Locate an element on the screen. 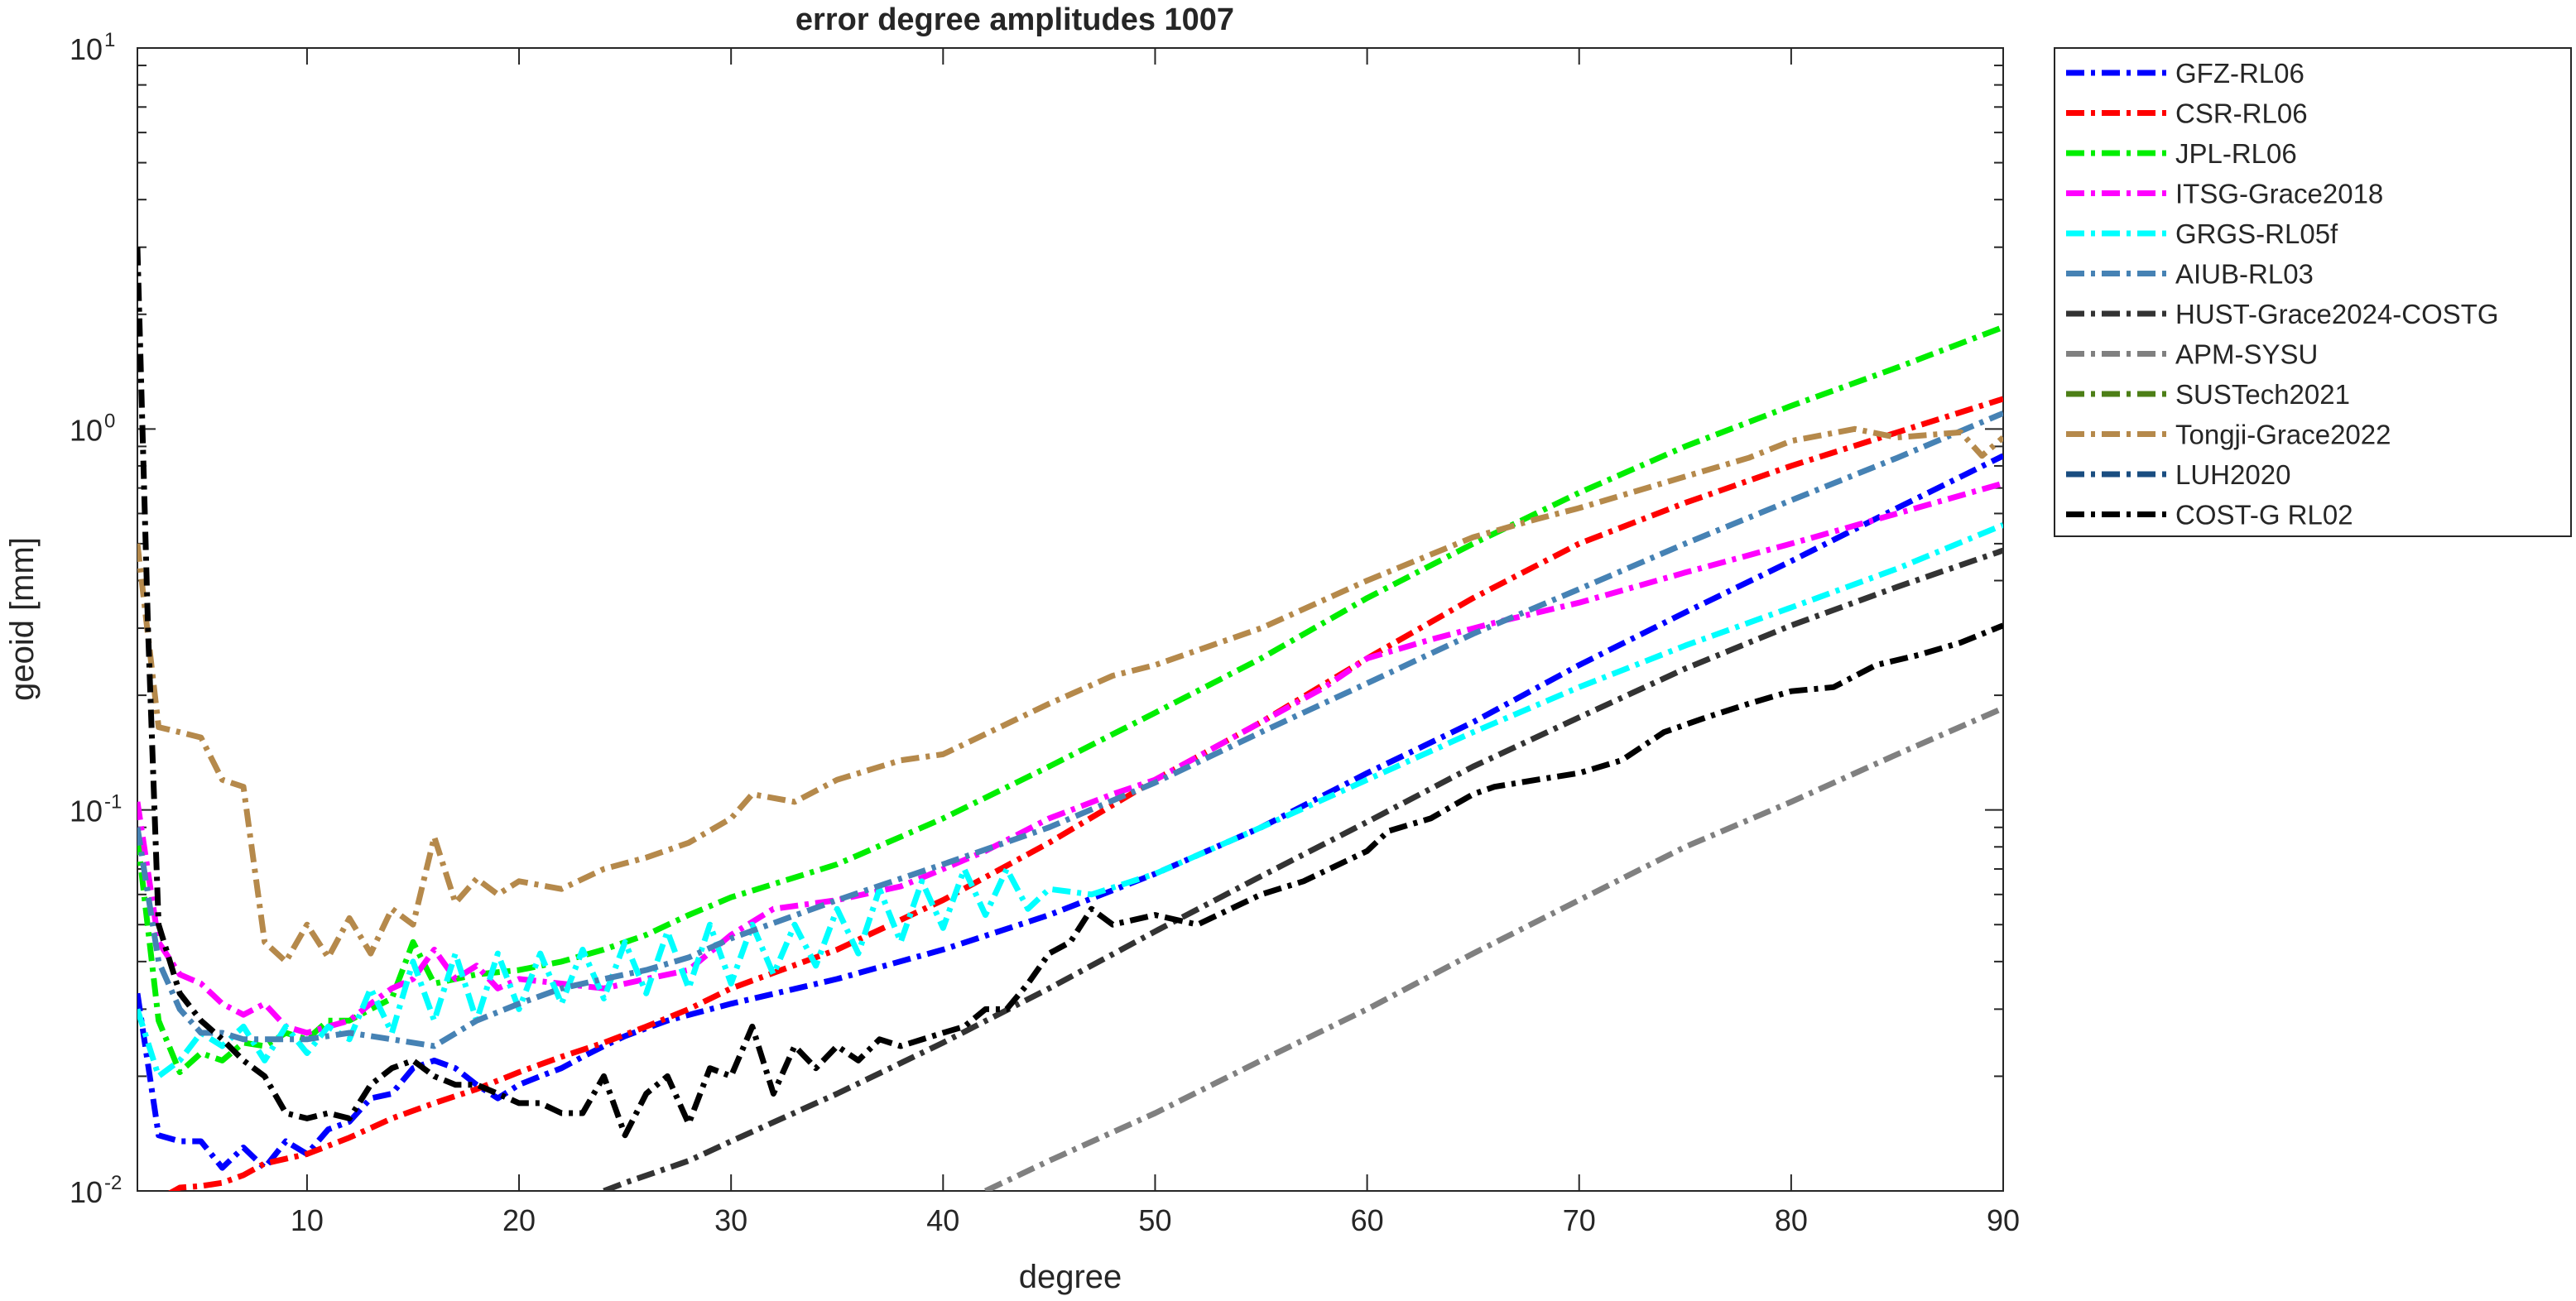 This screenshot has width=2576, height=1301. x-axis-label: degree is located at coordinates (1070, 1277).